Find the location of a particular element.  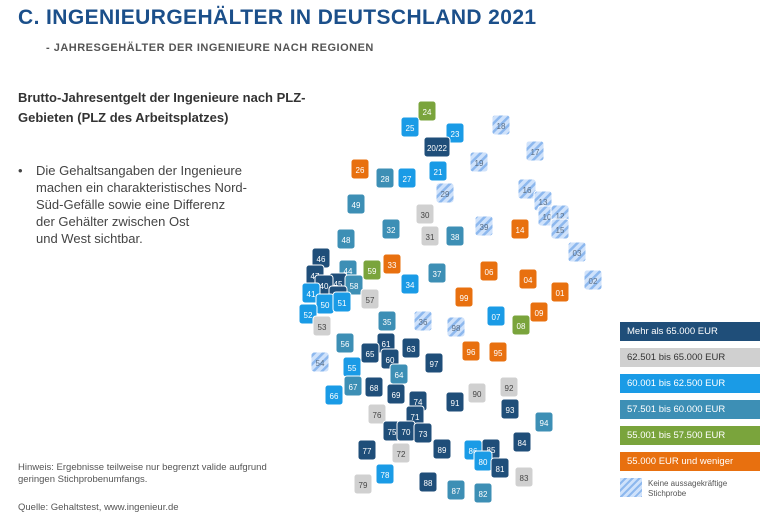

map-region-label: 65 is located at coordinates (370, 354).